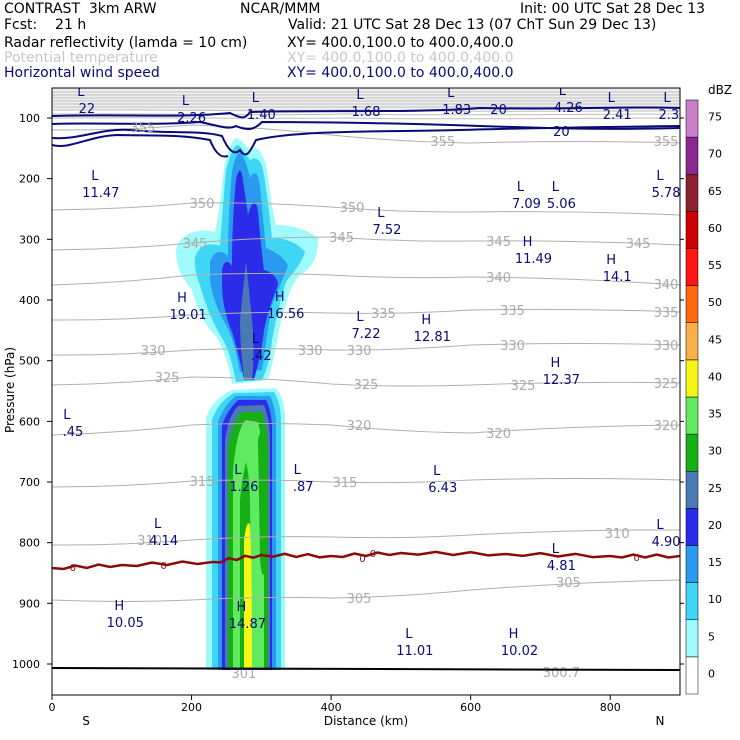 This screenshot has width=740, height=740. I want to click on colorbar-label: 55, so click(715, 265).